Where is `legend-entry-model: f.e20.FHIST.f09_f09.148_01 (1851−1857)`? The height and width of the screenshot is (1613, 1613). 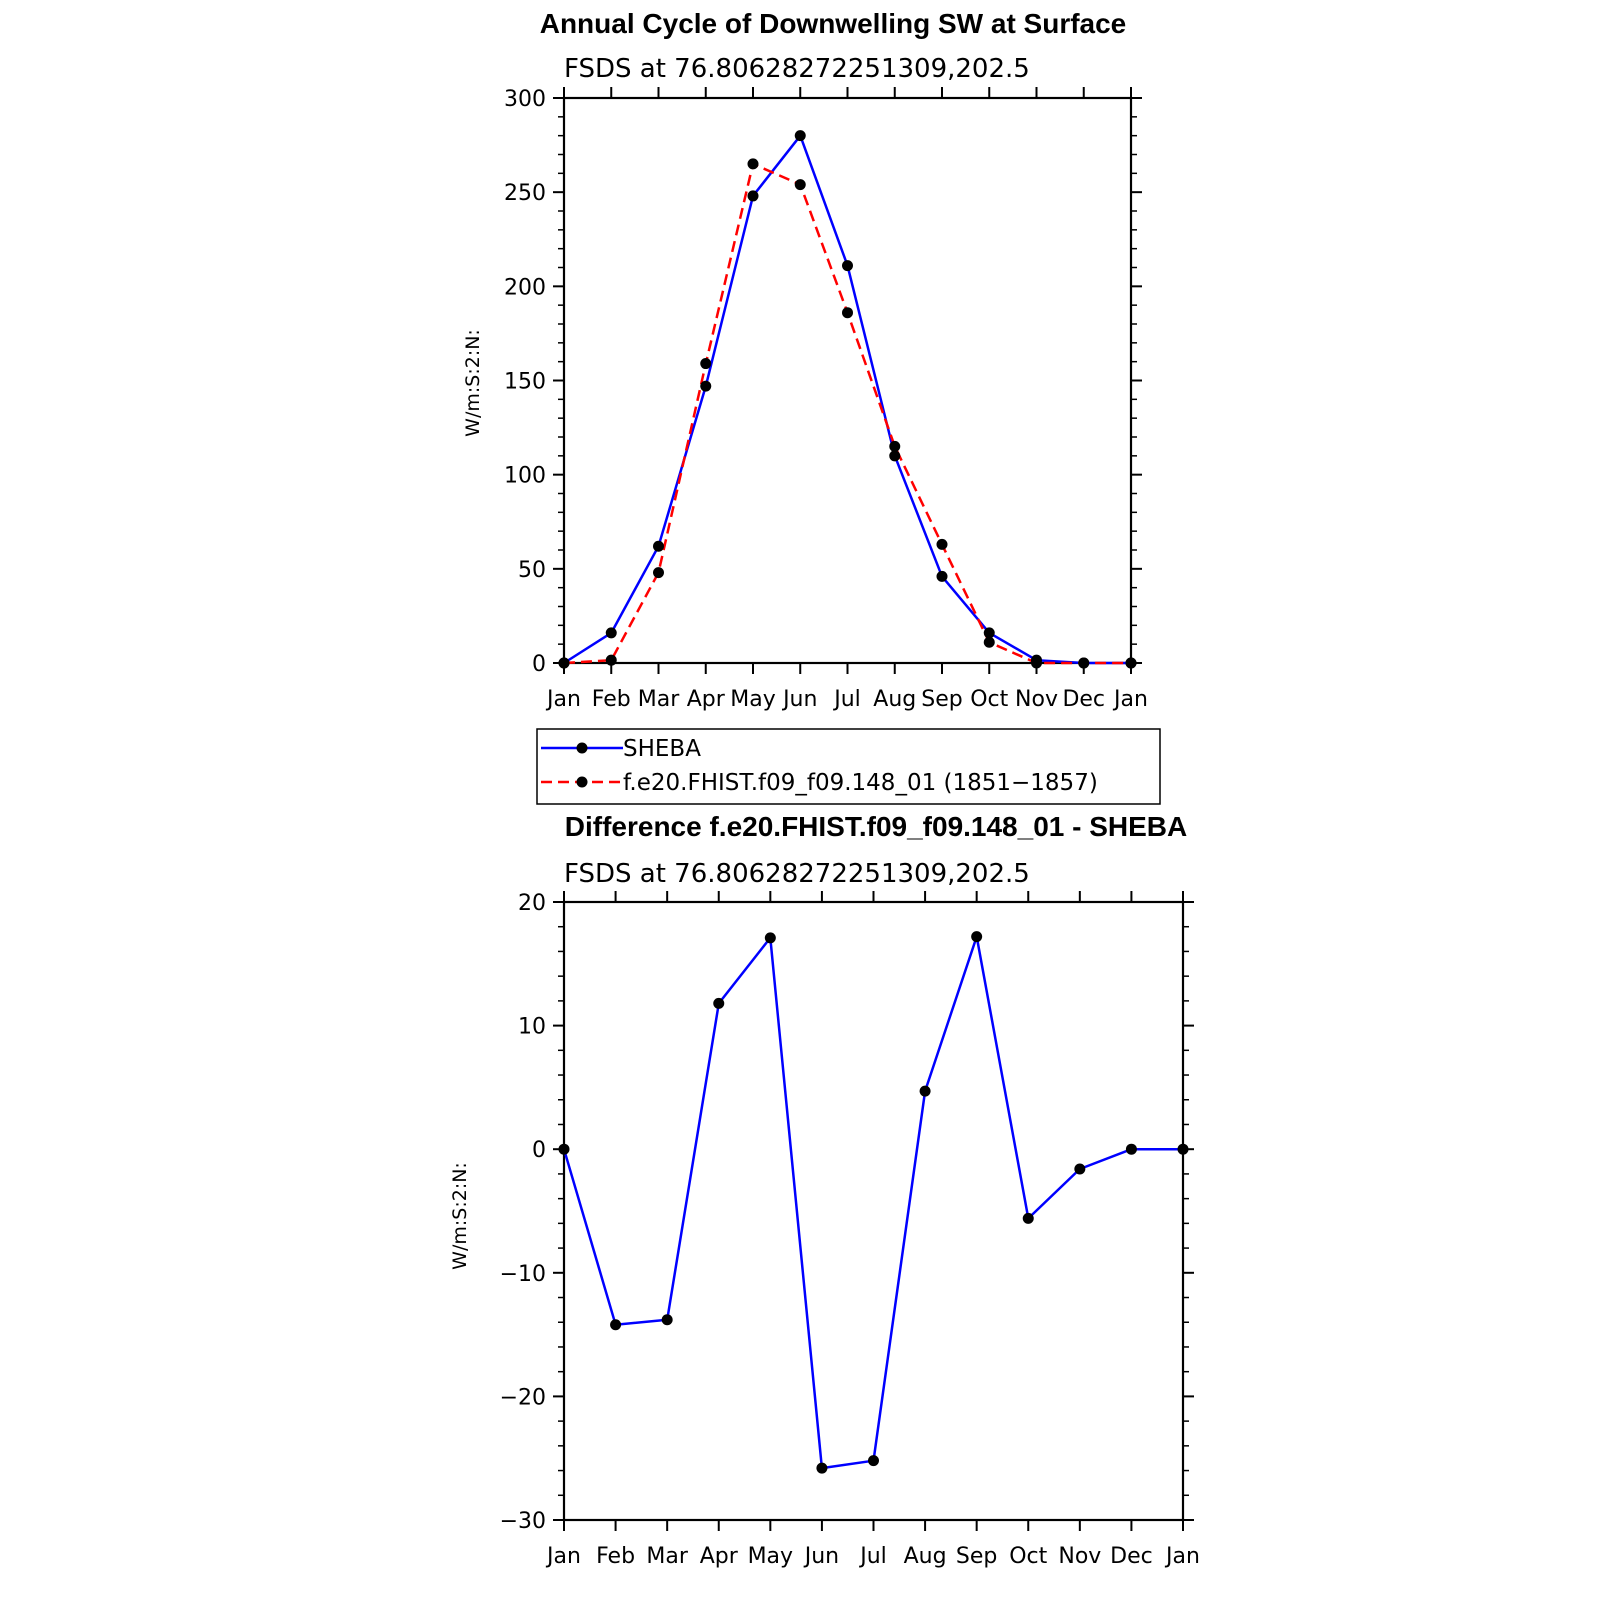
legend-entry-model: f.e20.FHIST.f09_f09.148_01 (1851−1857) is located at coordinates (819, 783).